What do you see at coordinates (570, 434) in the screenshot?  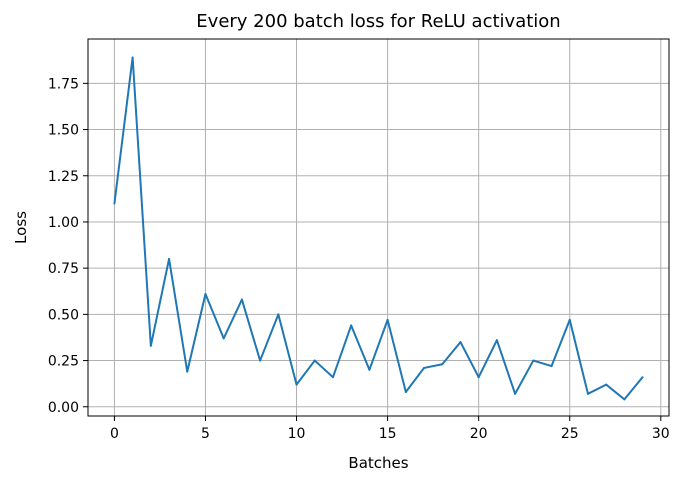 I see `x-tick-label: 25` at bounding box center [570, 434].